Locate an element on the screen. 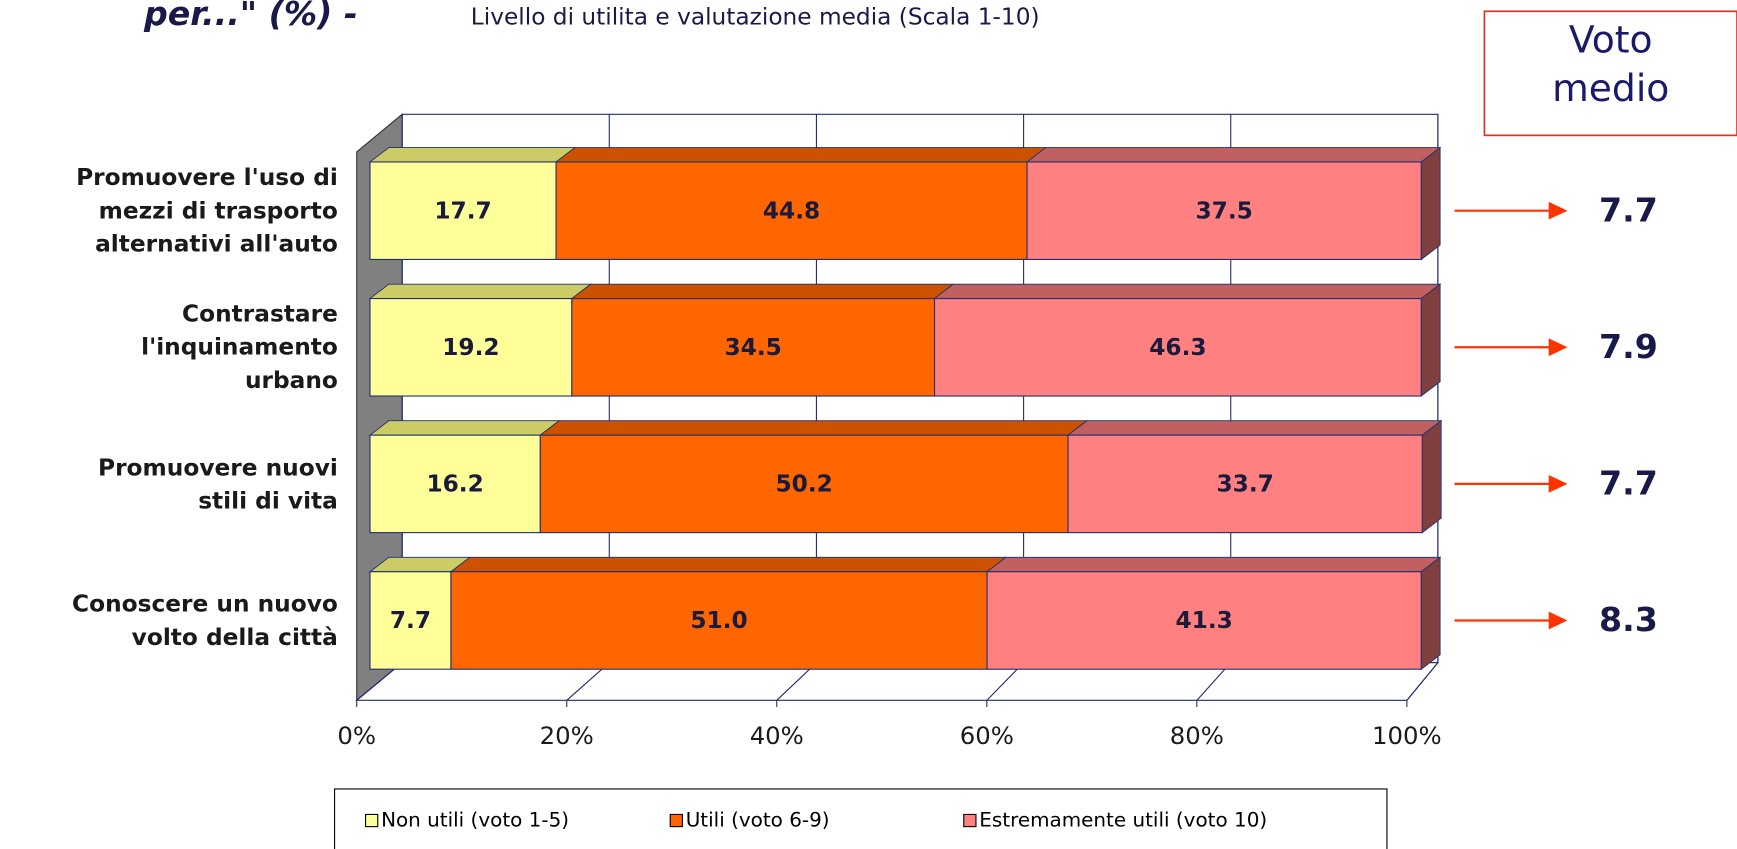 This screenshot has height=849, width=1737. data-label: 7.7 is located at coordinates (410, 620).